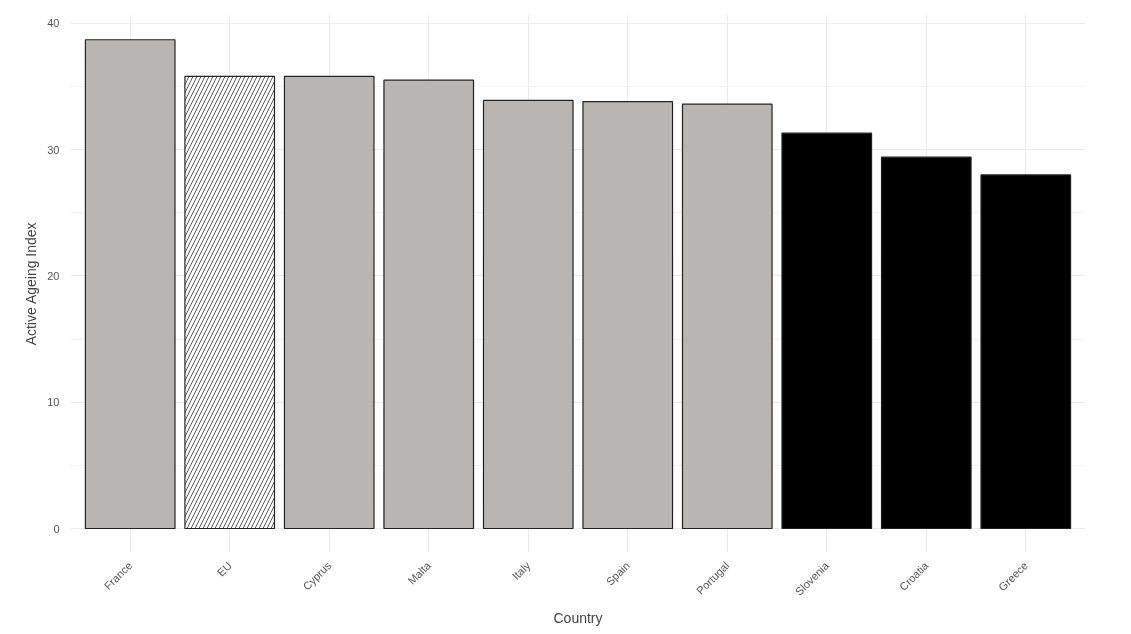 The width and height of the screenshot is (1131, 634). What do you see at coordinates (521, 570) in the screenshot?
I see `x-tick-label: Italy` at bounding box center [521, 570].